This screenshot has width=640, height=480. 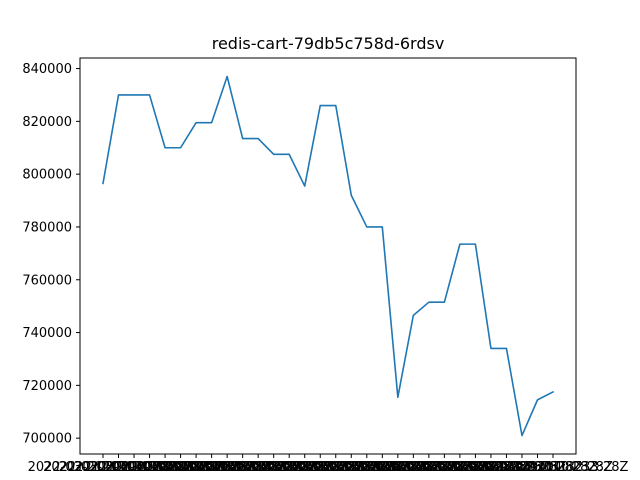 What do you see at coordinates (47, 280) in the screenshot?
I see `y-tick-label: 760000` at bounding box center [47, 280].